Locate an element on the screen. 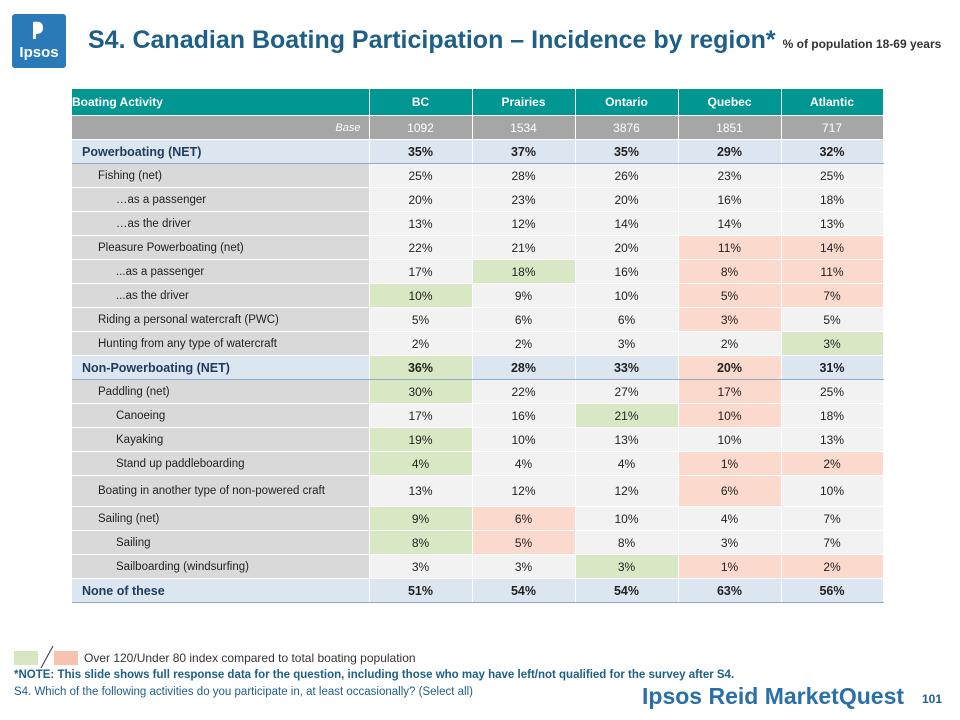 Image resolution: width=960 pixels, height=720 pixels. table-row: ...as a passenger 17% 18% 16% 8% 11% is located at coordinates (478, 271).